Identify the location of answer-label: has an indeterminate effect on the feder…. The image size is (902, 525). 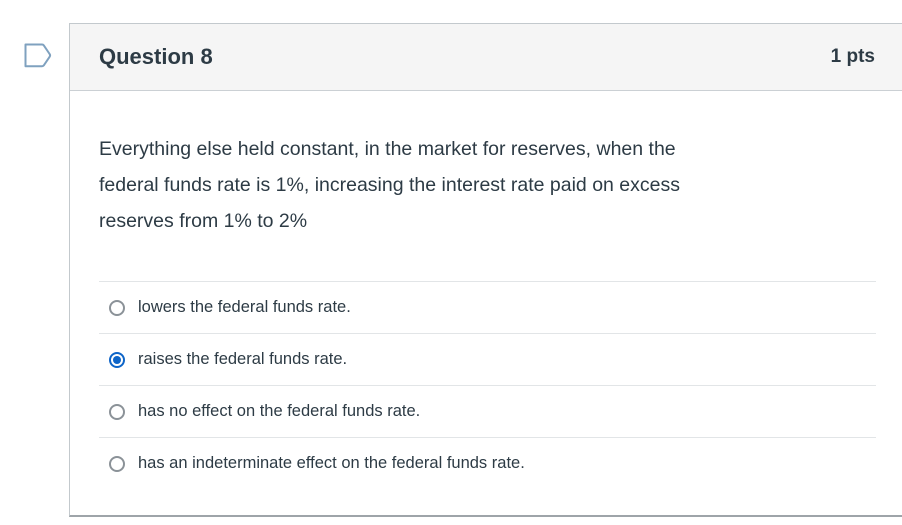
(331, 463).